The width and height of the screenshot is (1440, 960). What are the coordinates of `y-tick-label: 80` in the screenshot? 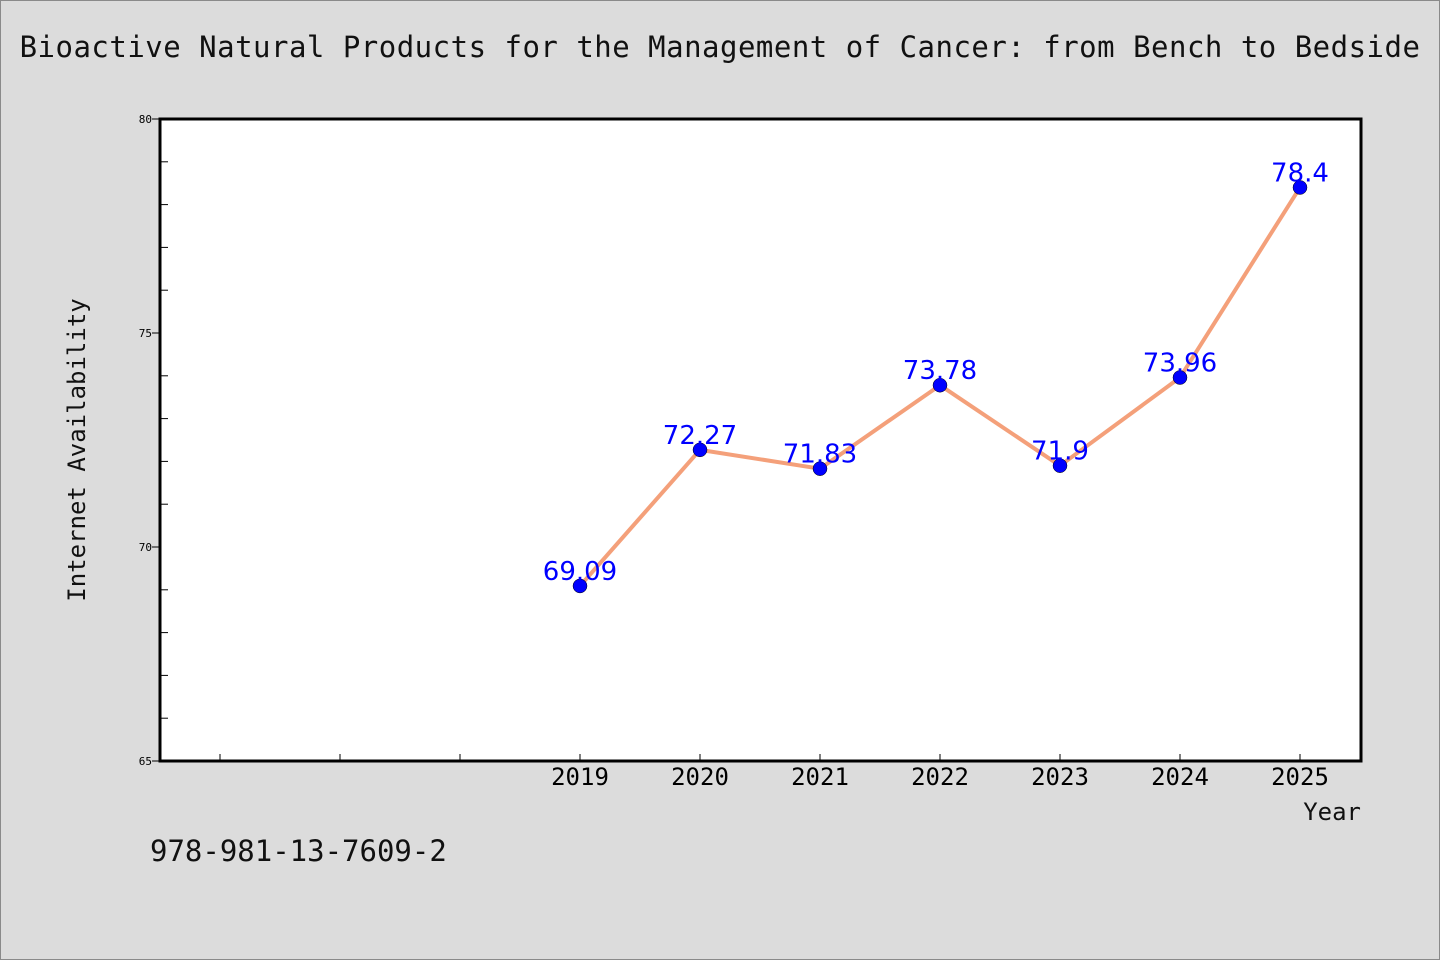 It's located at (145, 119).